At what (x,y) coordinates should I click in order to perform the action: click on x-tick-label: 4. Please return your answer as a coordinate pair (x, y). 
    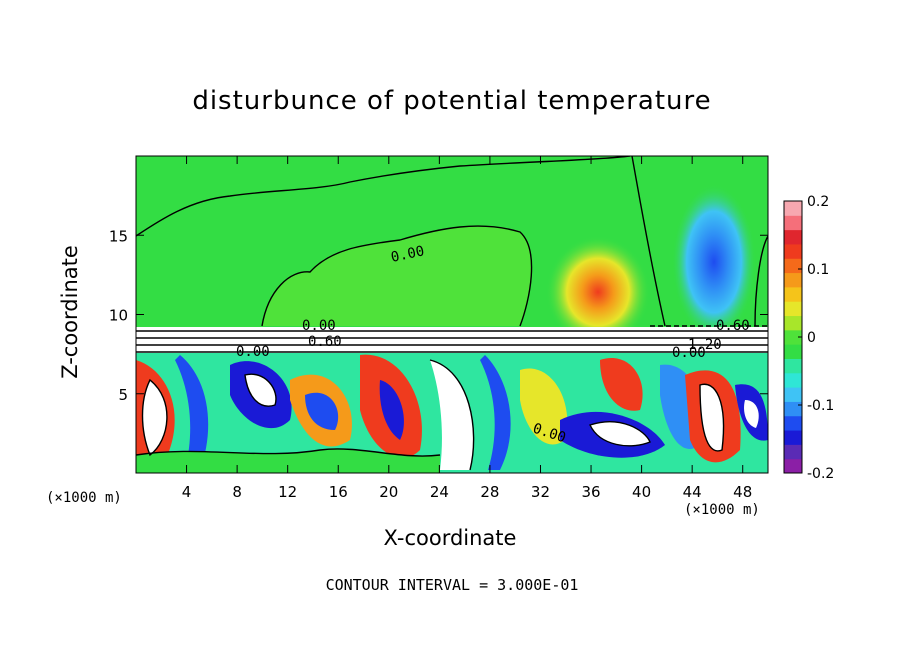
    Looking at the image, I should click on (187, 492).